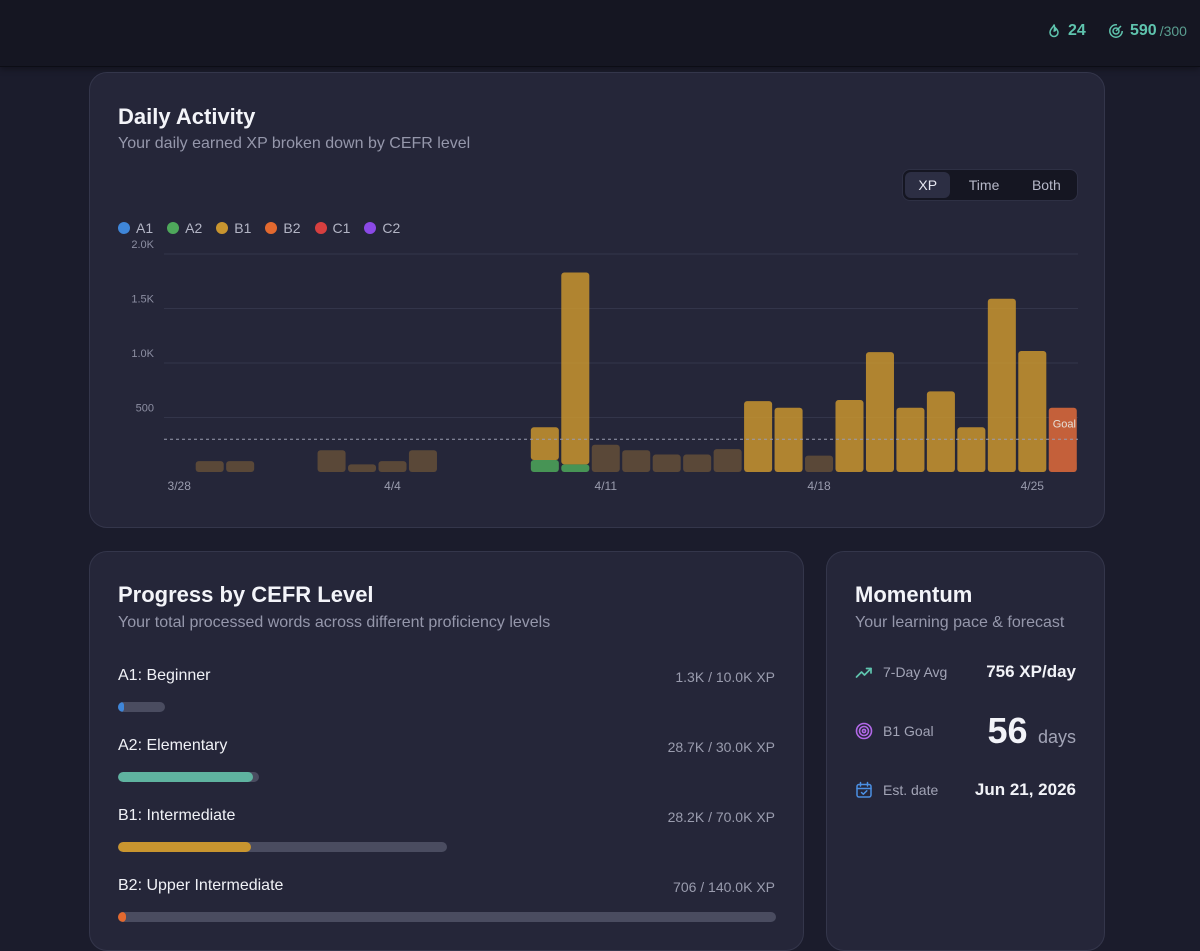  Describe the element at coordinates (1046, 185) in the screenshot. I see `toggle-both: Both` at that location.